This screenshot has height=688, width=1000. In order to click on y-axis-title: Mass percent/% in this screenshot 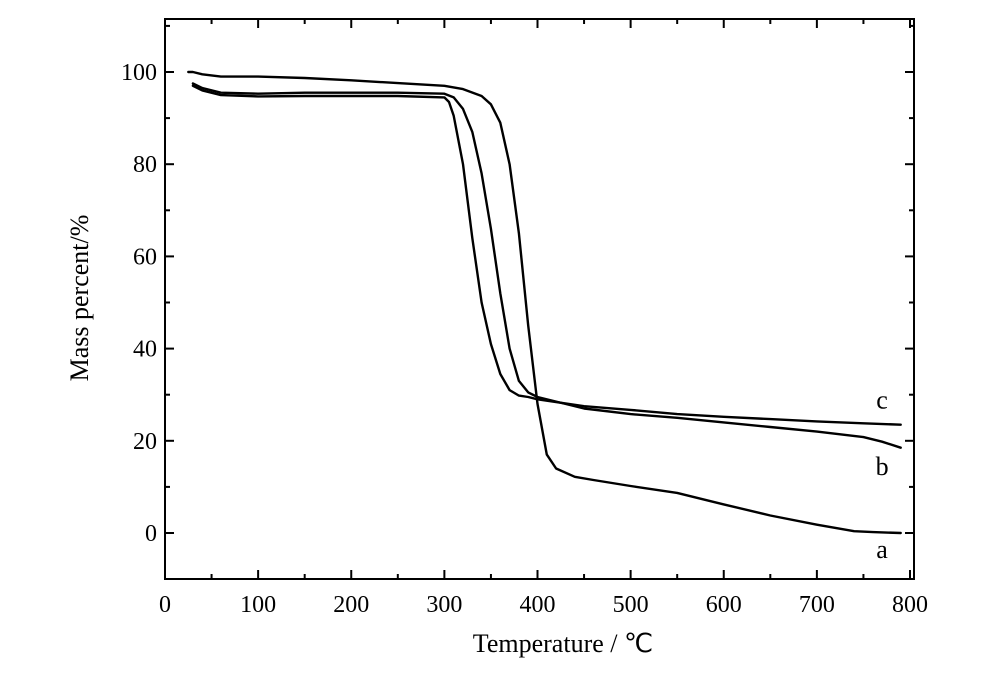, I will do `click(79, 298)`.